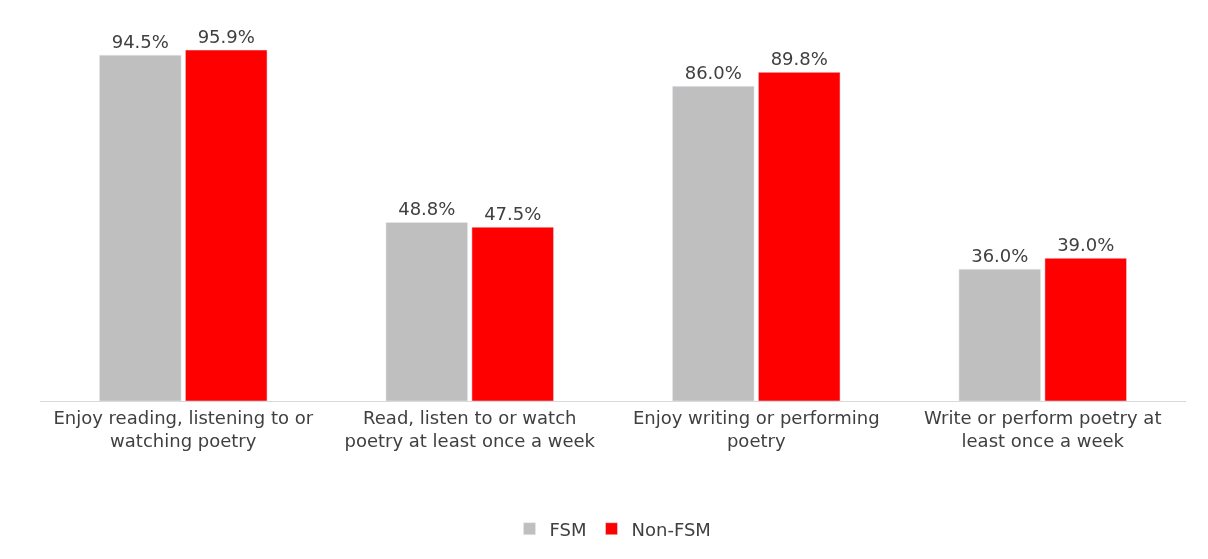 This screenshot has height=559, width=1208. I want to click on data-label: 48.8%, so click(427, 209).